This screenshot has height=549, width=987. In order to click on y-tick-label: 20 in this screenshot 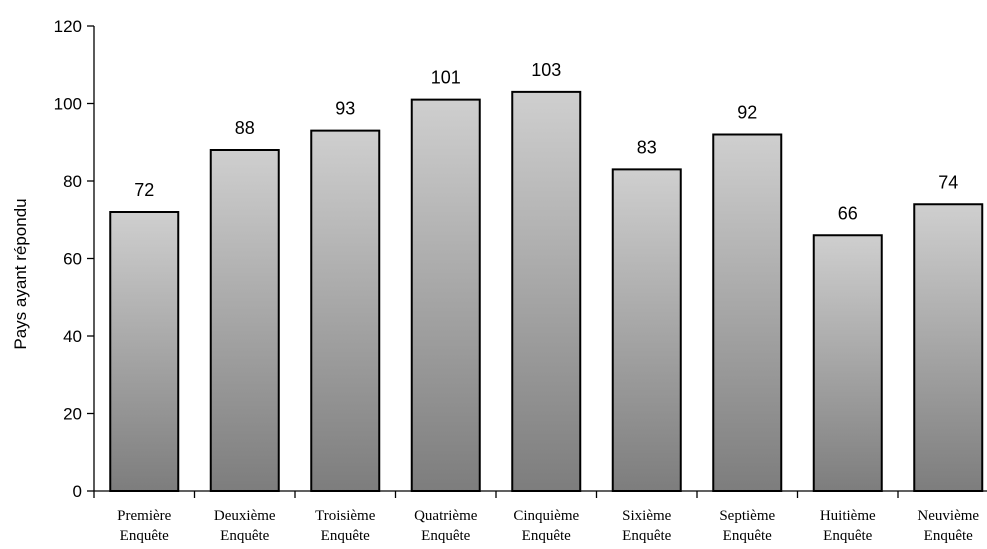, I will do `click(72, 414)`.